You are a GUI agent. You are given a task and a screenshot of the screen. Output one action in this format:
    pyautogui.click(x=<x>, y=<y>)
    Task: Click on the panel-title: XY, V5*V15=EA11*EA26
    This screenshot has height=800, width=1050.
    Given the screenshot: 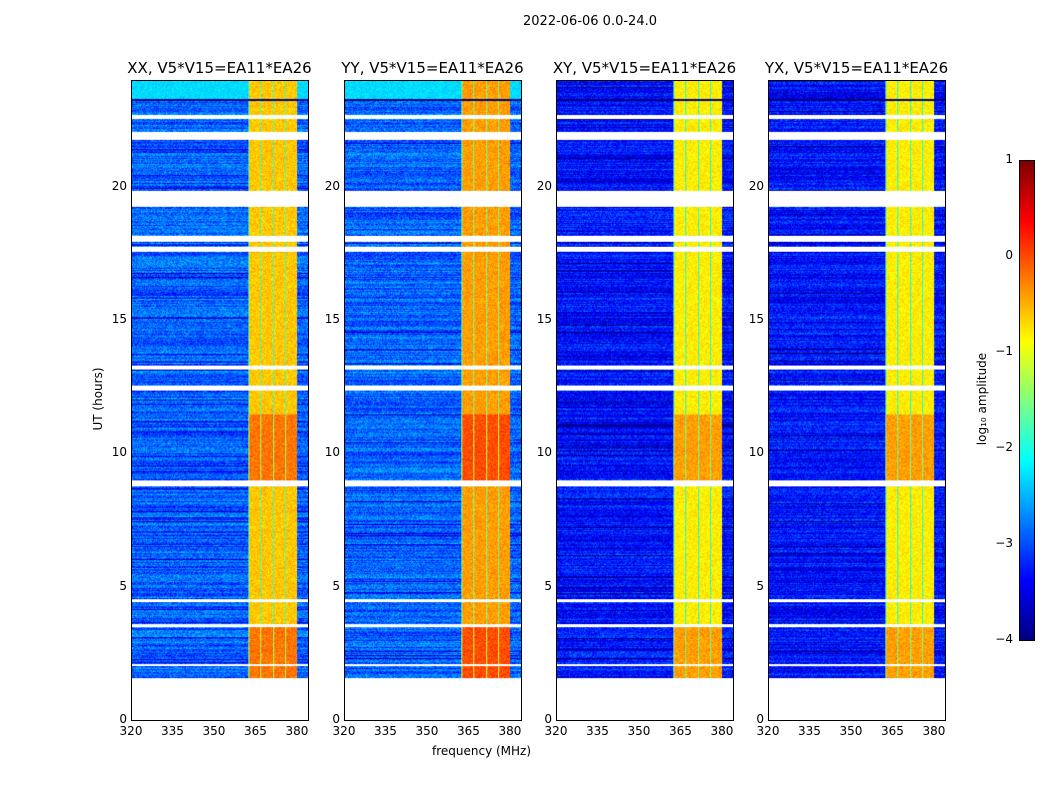 What is the action you would take?
    pyautogui.click(x=644, y=68)
    